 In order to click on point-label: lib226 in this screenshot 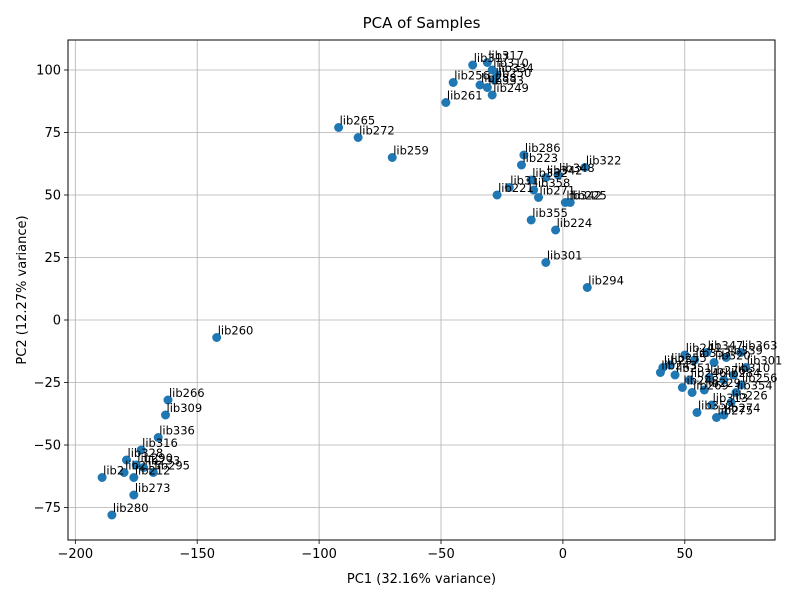, I will do `click(750, 396)`.